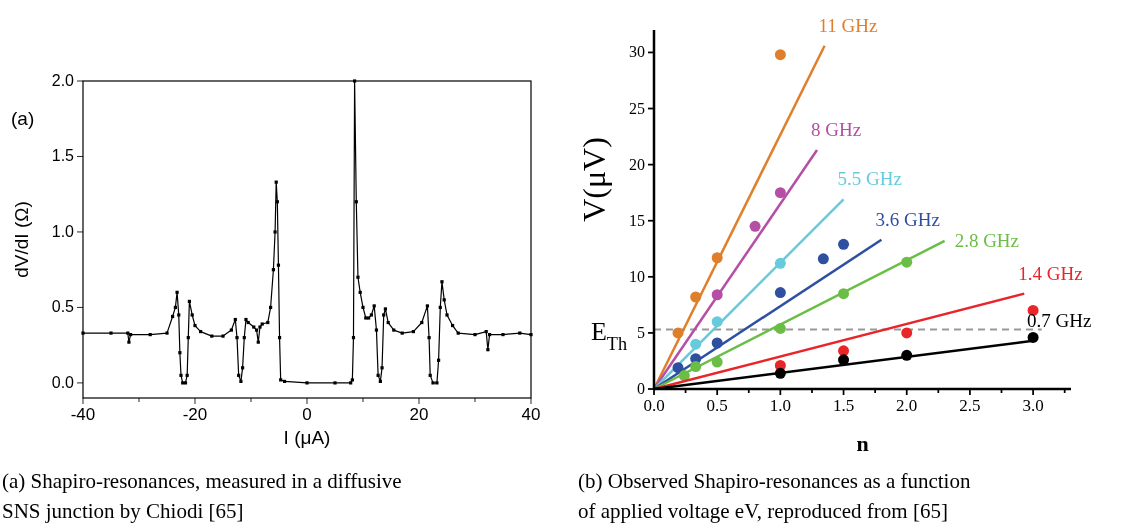  What do you see at coordinates (63, 156) in the screenshot?
I see `y-tick-label: 1.5` at bounding box center [63, 156].